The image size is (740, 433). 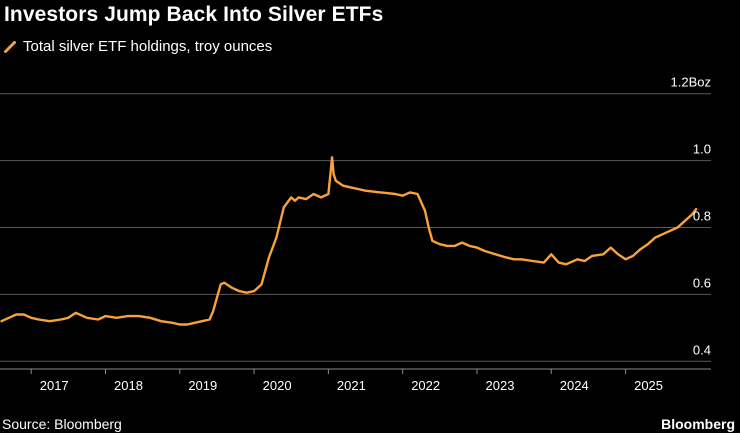 I want to click on x-tick-label: 2020, so click(x=277, y=385).